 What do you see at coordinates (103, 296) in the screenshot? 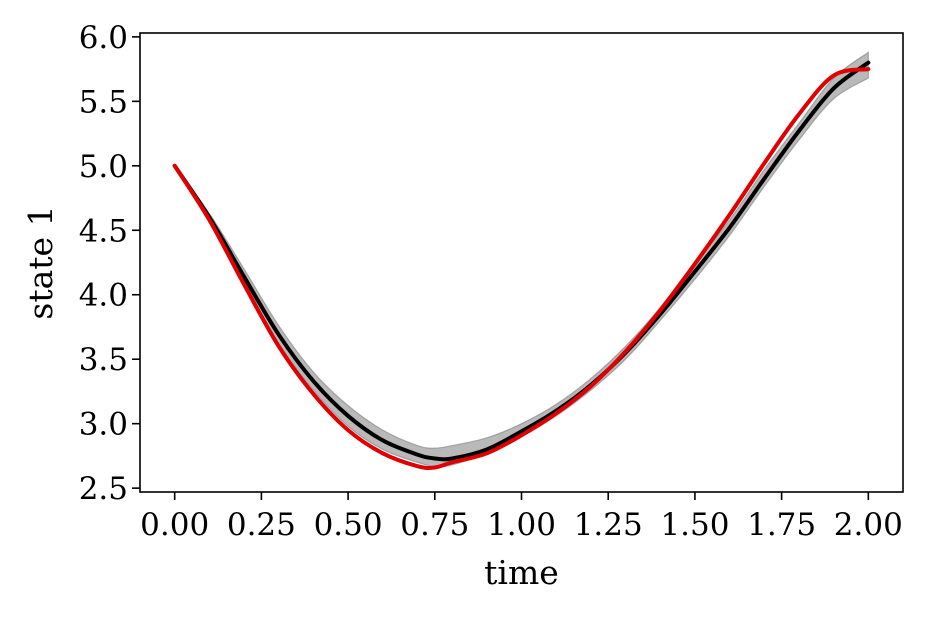
I see `y-tick-label: 4.0` at bounding box center [103, 296].